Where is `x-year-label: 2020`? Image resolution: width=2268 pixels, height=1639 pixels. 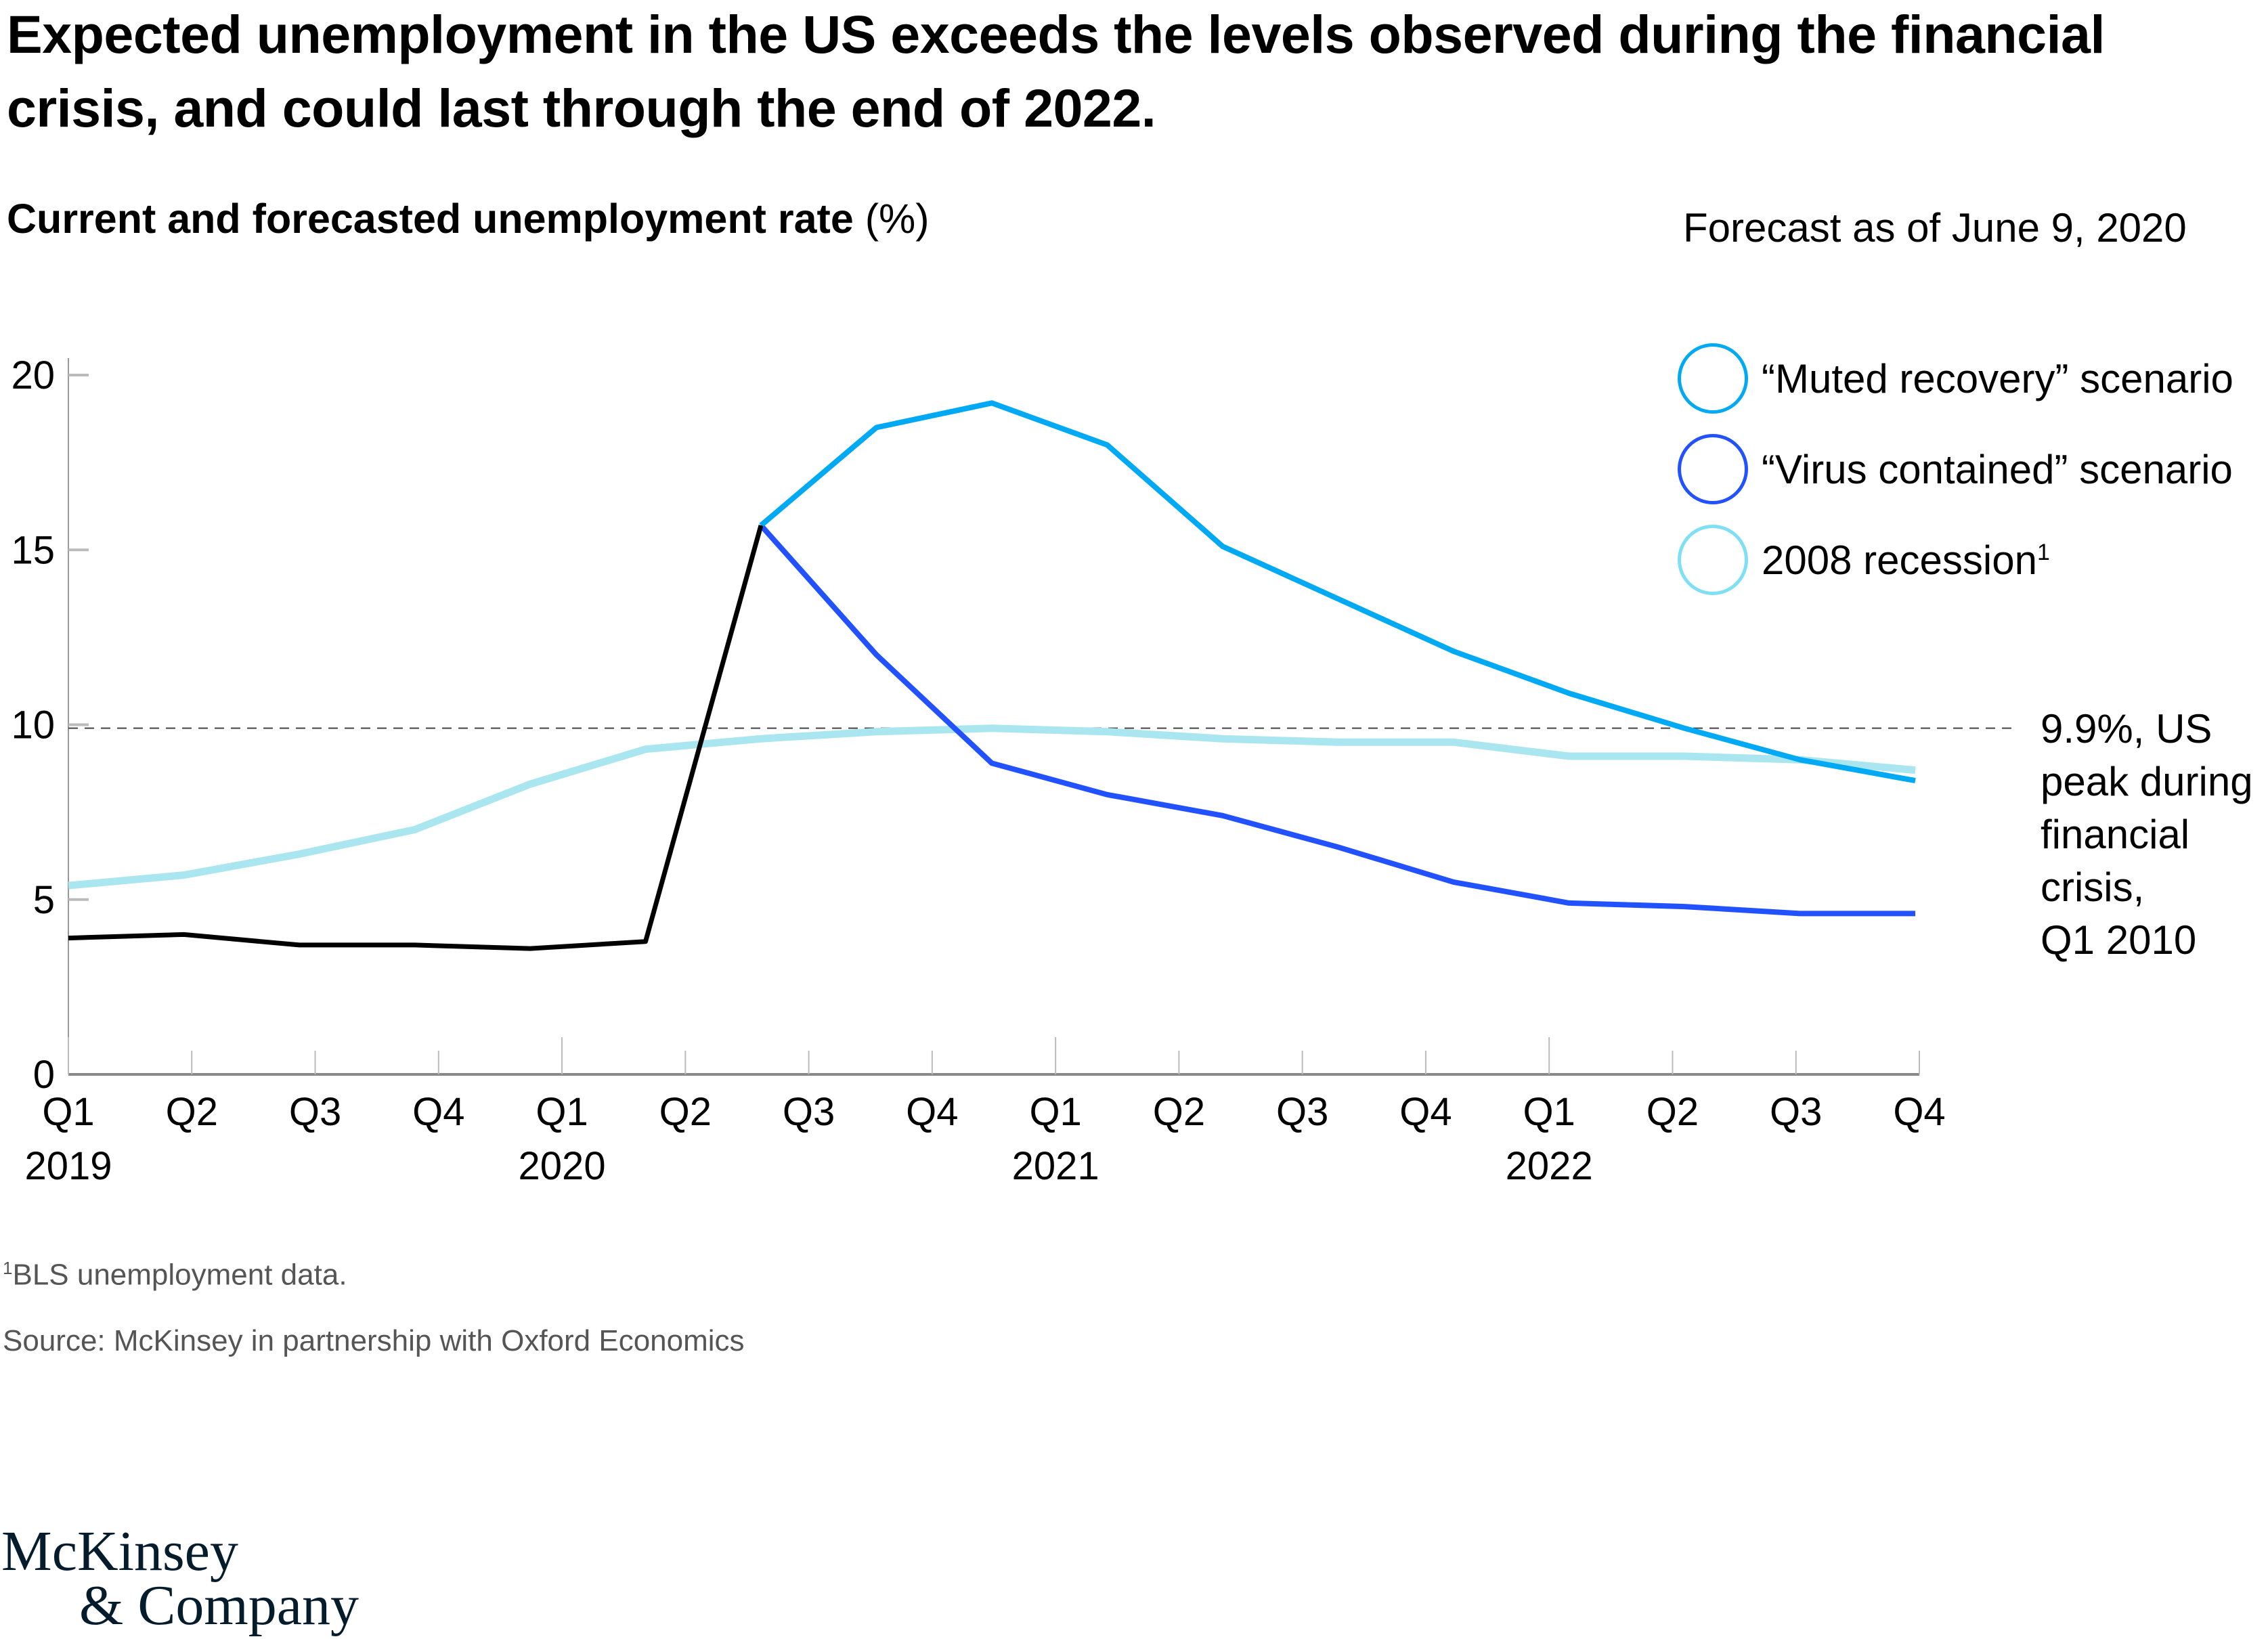 x-year-label: 2020 is located at coordinates (562, 1166).